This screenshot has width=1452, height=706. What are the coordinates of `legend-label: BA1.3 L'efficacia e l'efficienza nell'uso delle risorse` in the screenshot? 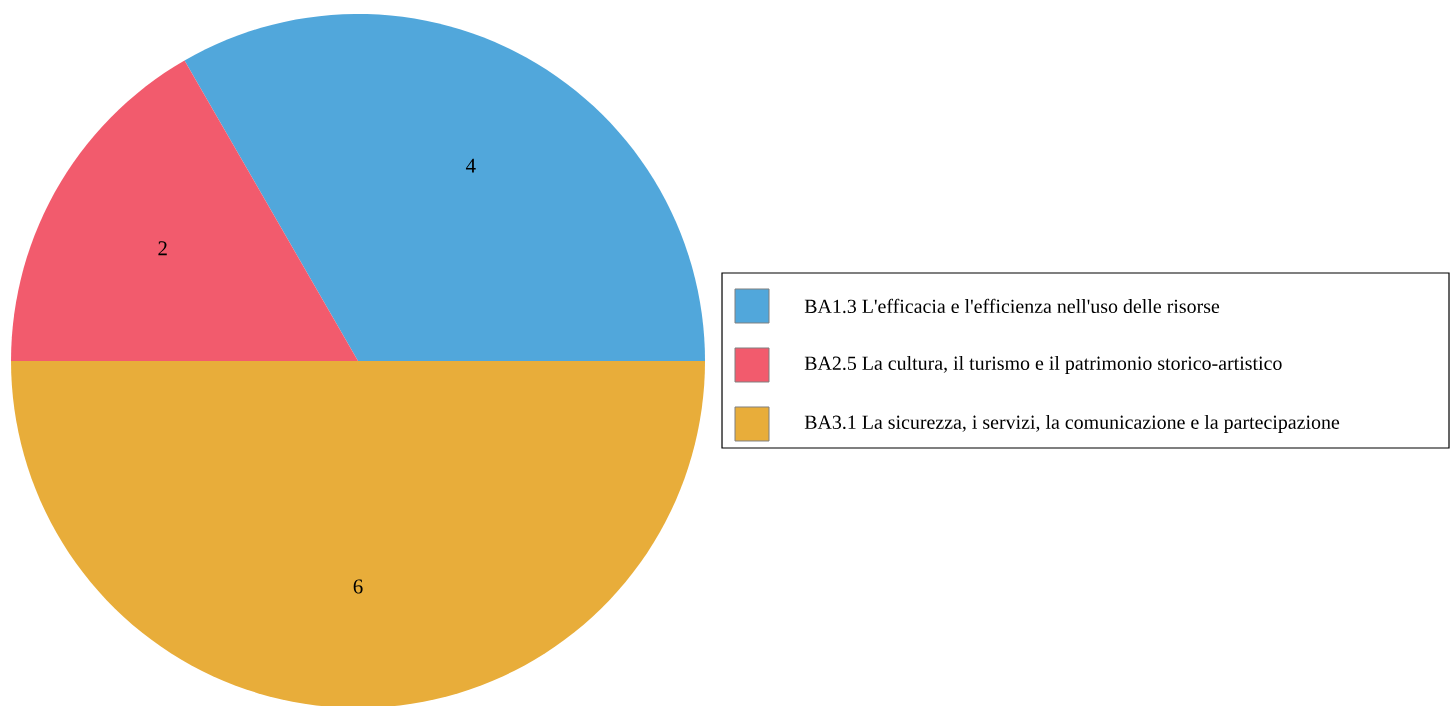 It's located at (1012, 306).